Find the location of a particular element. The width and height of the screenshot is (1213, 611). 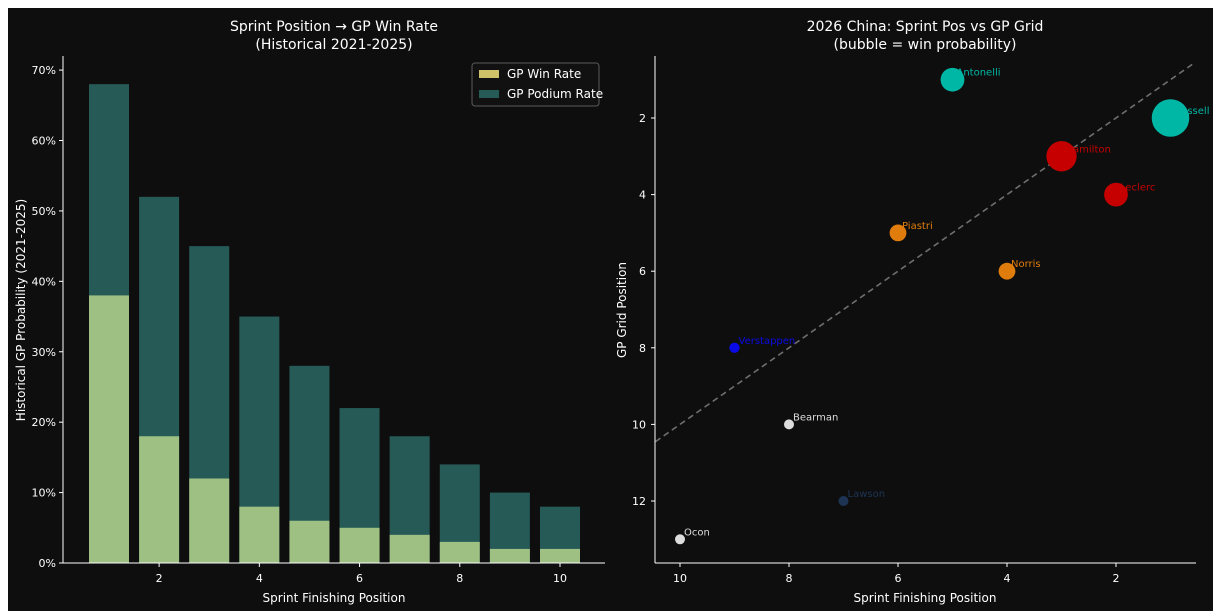

driver-label: Hamilton is located at coordinates (1088, 149).